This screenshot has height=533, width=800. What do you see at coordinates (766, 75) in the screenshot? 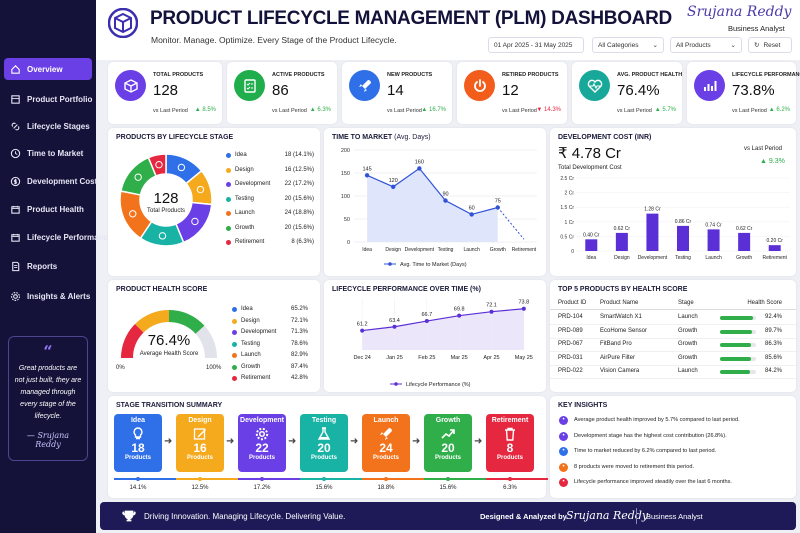
I see `kpi-label: LIFECYCLE PERFORMANCE` at bounding box center [766, 75].